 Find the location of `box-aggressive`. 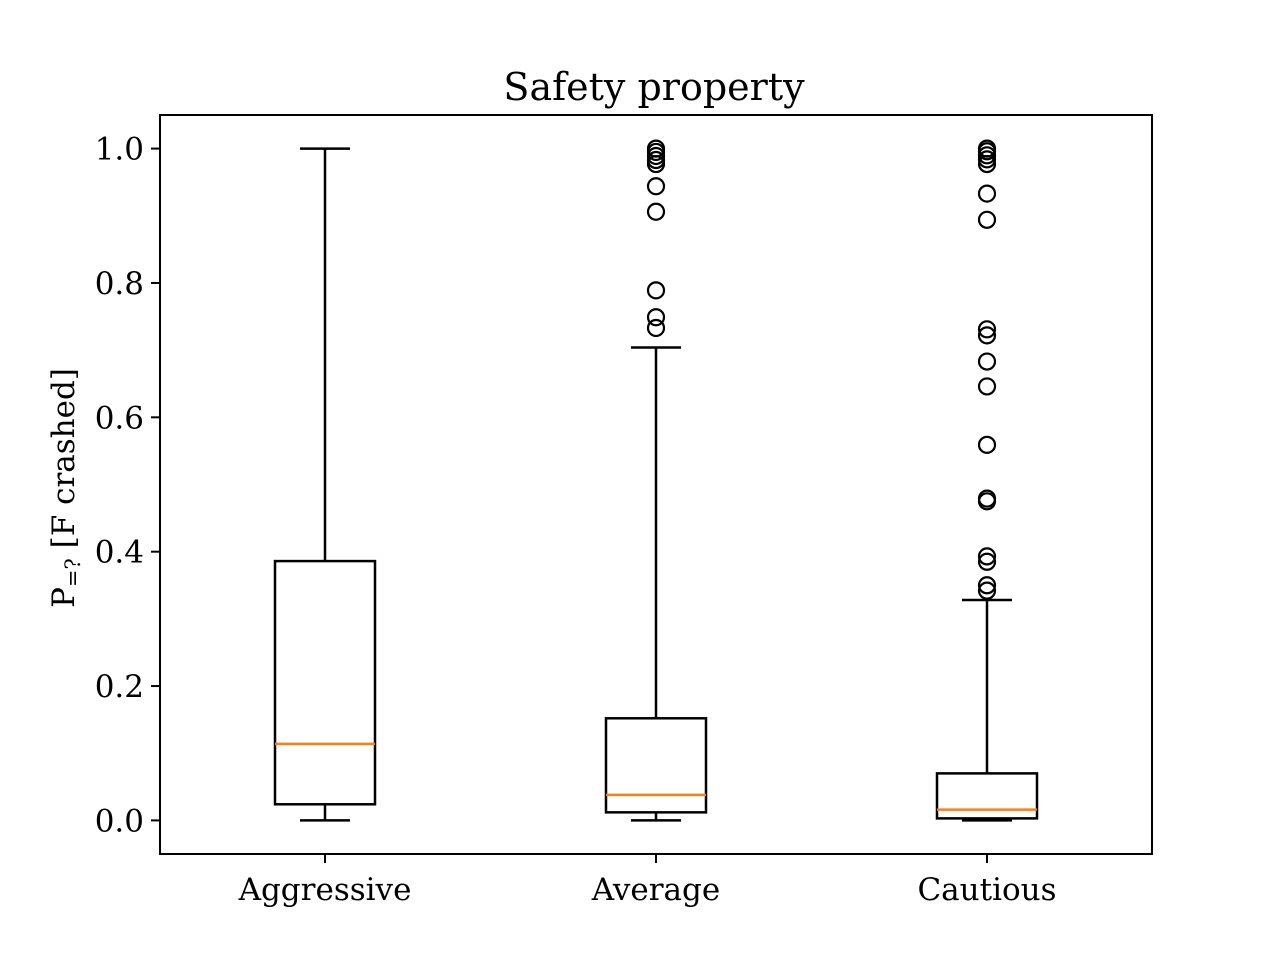

box-aggressive is located at coordinates (325, 484).